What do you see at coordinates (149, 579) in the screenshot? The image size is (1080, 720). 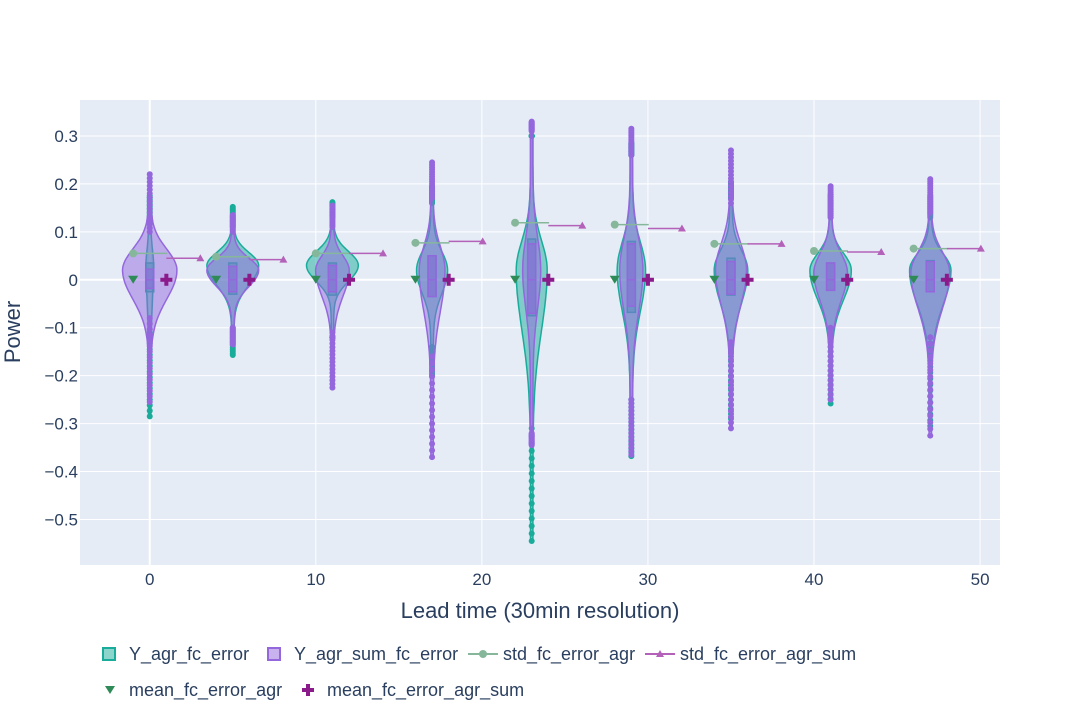 I see `x-tick-label: 0` at bounding box center [149, 579].